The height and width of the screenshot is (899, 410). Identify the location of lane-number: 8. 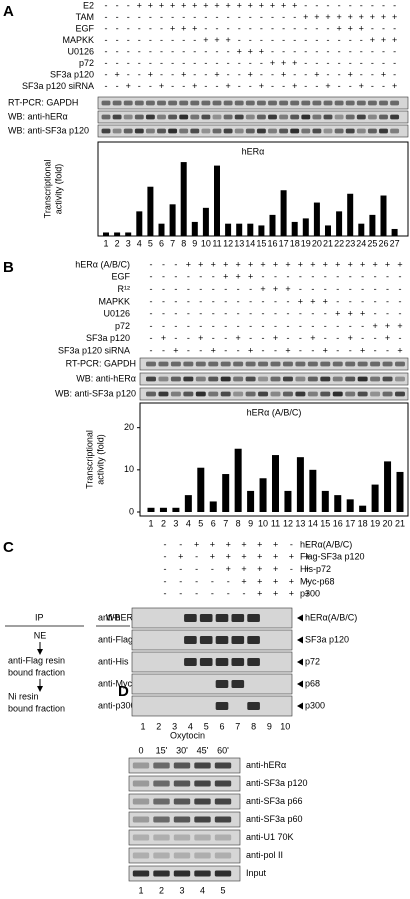
(253, 726).